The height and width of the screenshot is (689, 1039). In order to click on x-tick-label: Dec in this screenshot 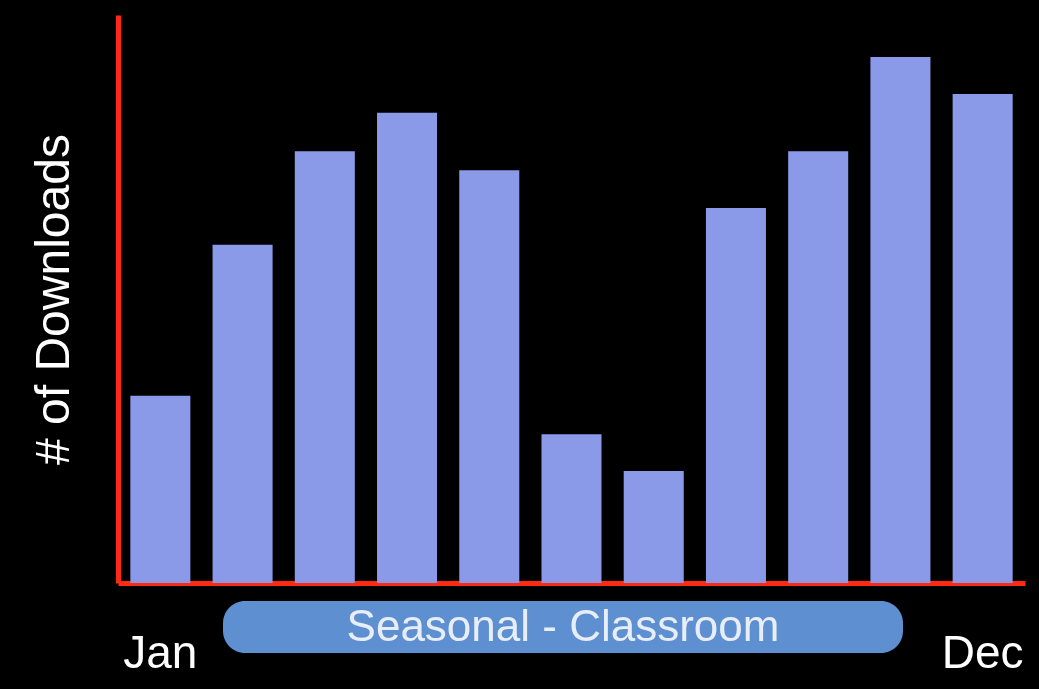, I will do `click(982, 651)`.